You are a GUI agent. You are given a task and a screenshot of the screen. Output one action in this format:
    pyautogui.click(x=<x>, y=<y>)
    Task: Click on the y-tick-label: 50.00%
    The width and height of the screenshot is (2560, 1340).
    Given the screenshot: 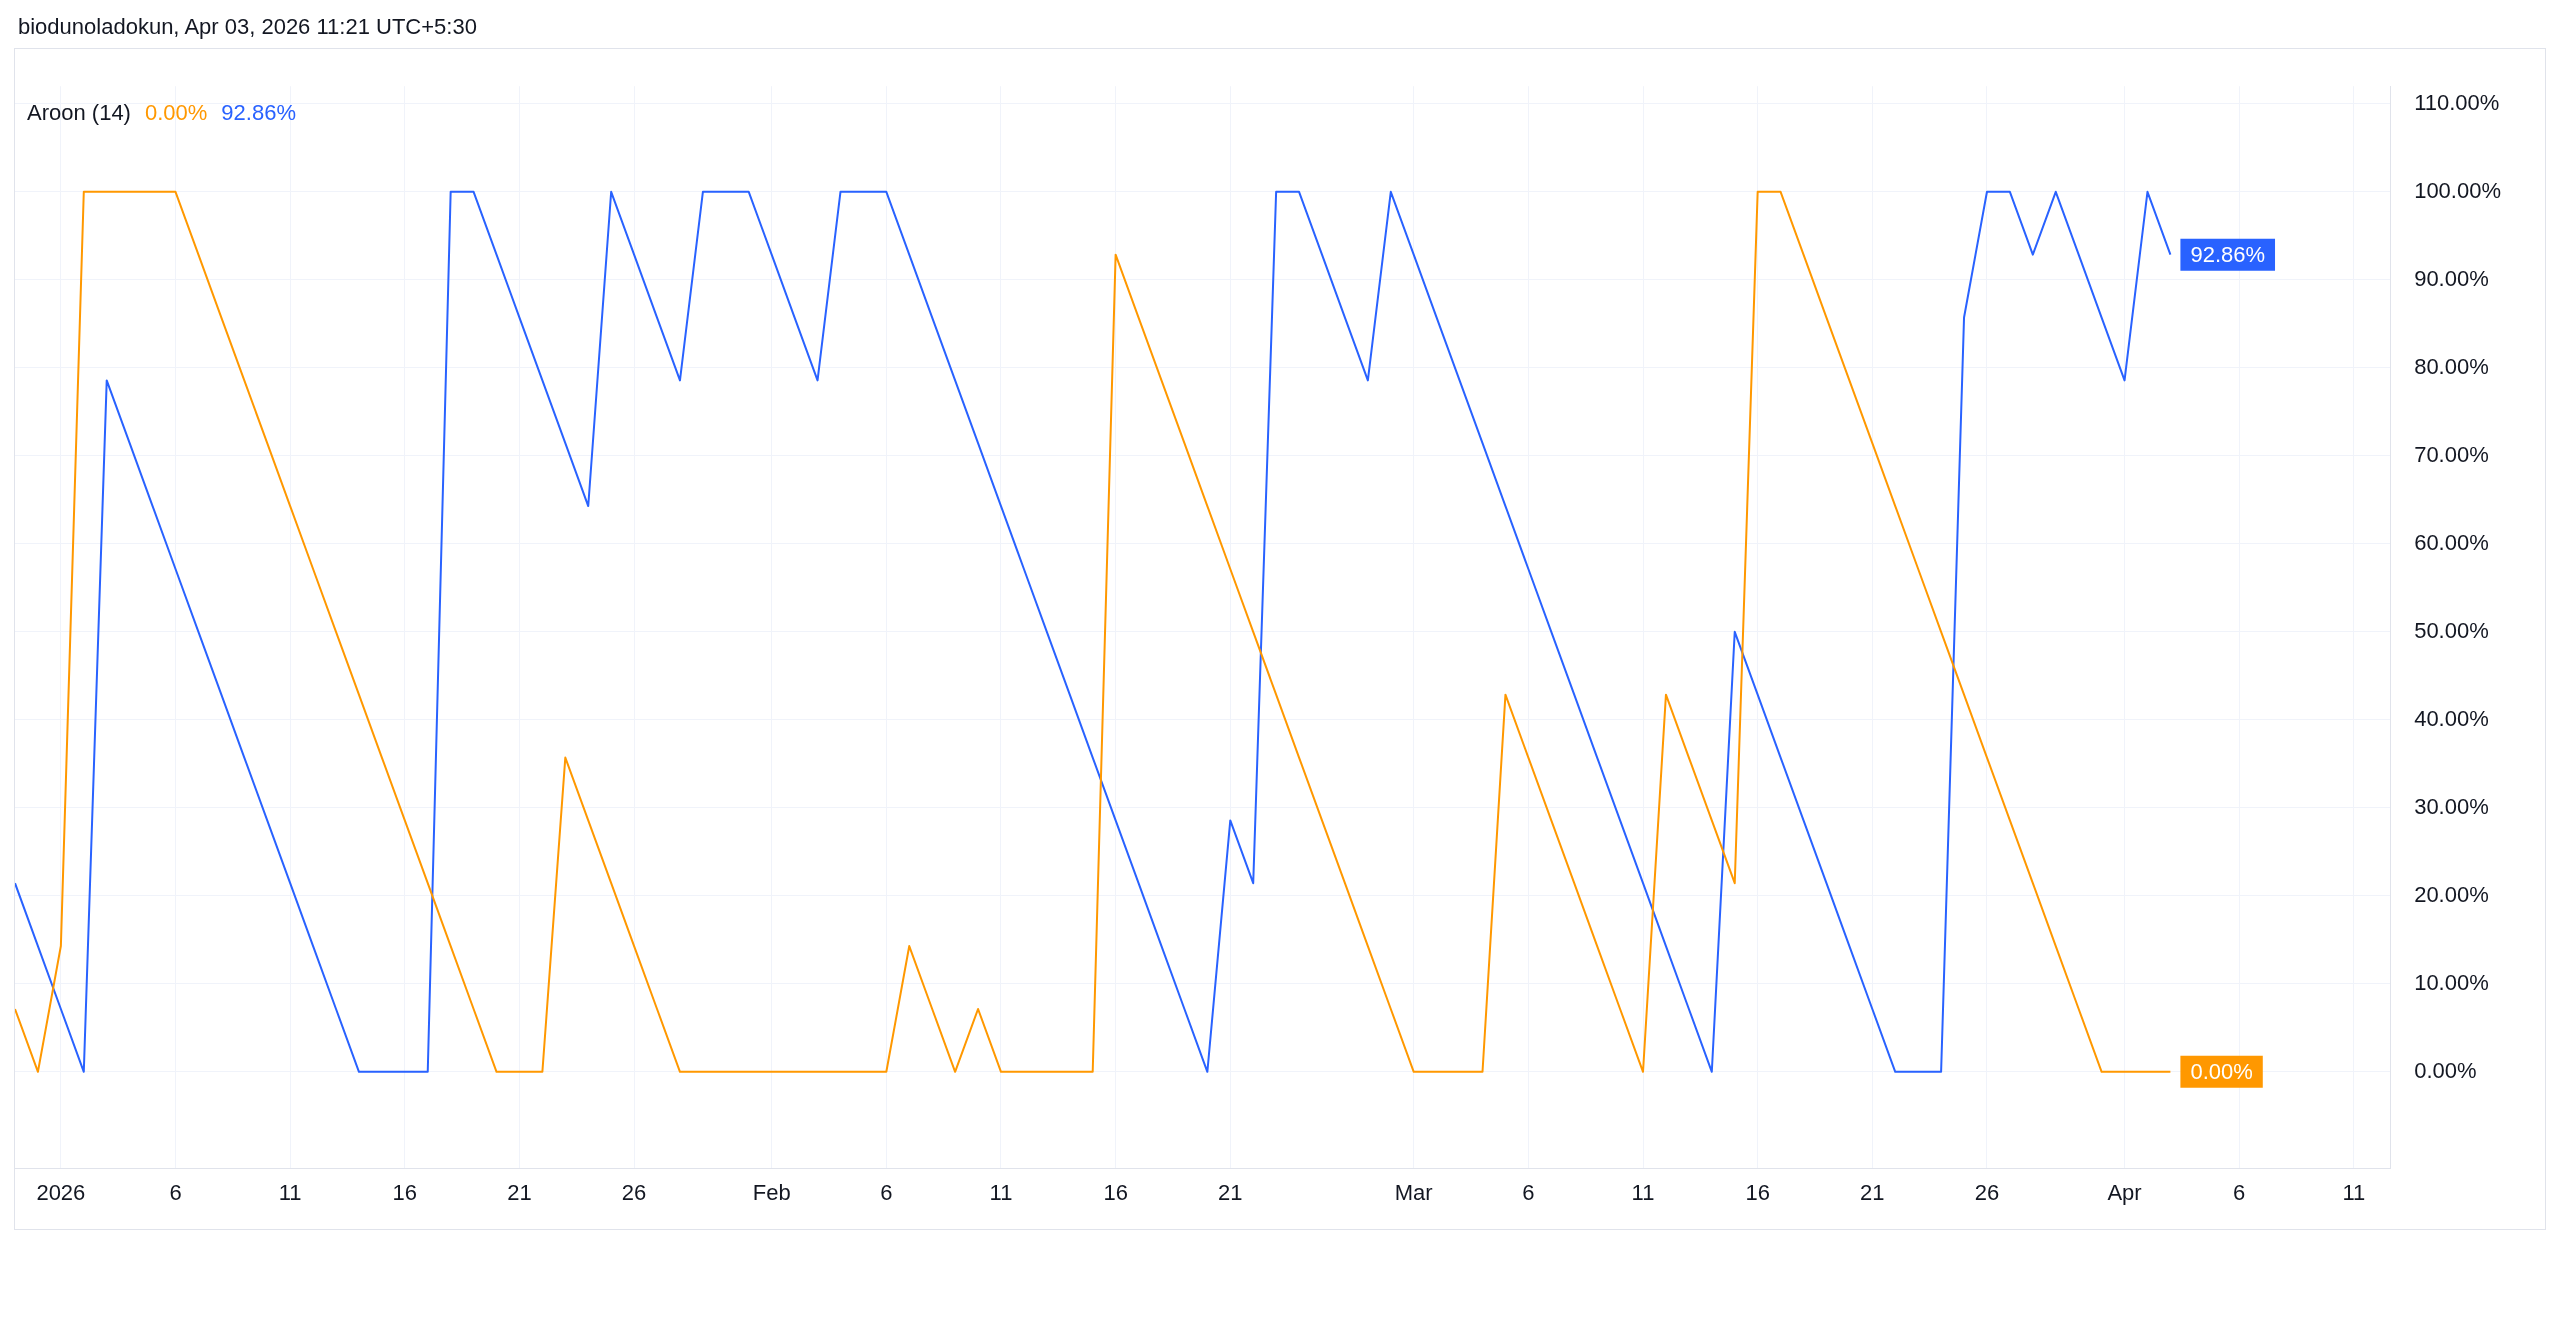 What is the action you would take?
    pyautogui.click(x=2451, y=630)
    